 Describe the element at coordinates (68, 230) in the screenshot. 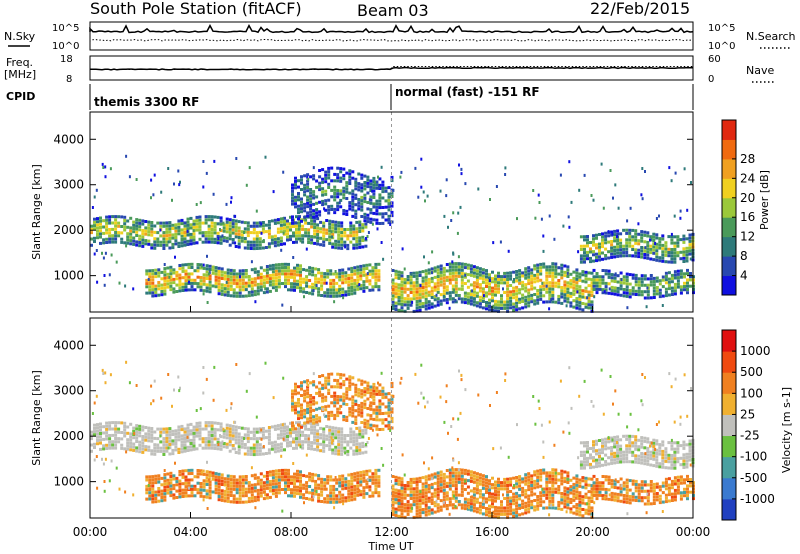

I see `power-y-tick-label: 2000` at that location.